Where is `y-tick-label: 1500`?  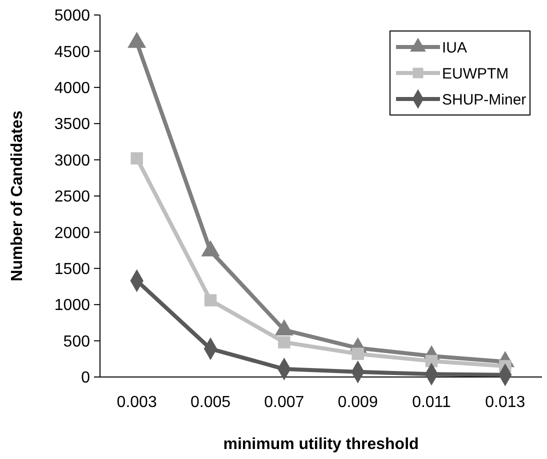
y-tick-label: 1500 is located at coordinates (72, 269).